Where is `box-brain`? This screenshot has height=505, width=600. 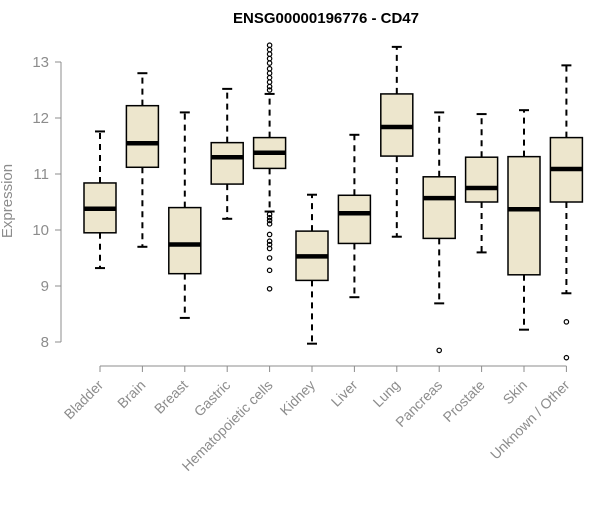
box-brain is located at coordinates (142, 160).